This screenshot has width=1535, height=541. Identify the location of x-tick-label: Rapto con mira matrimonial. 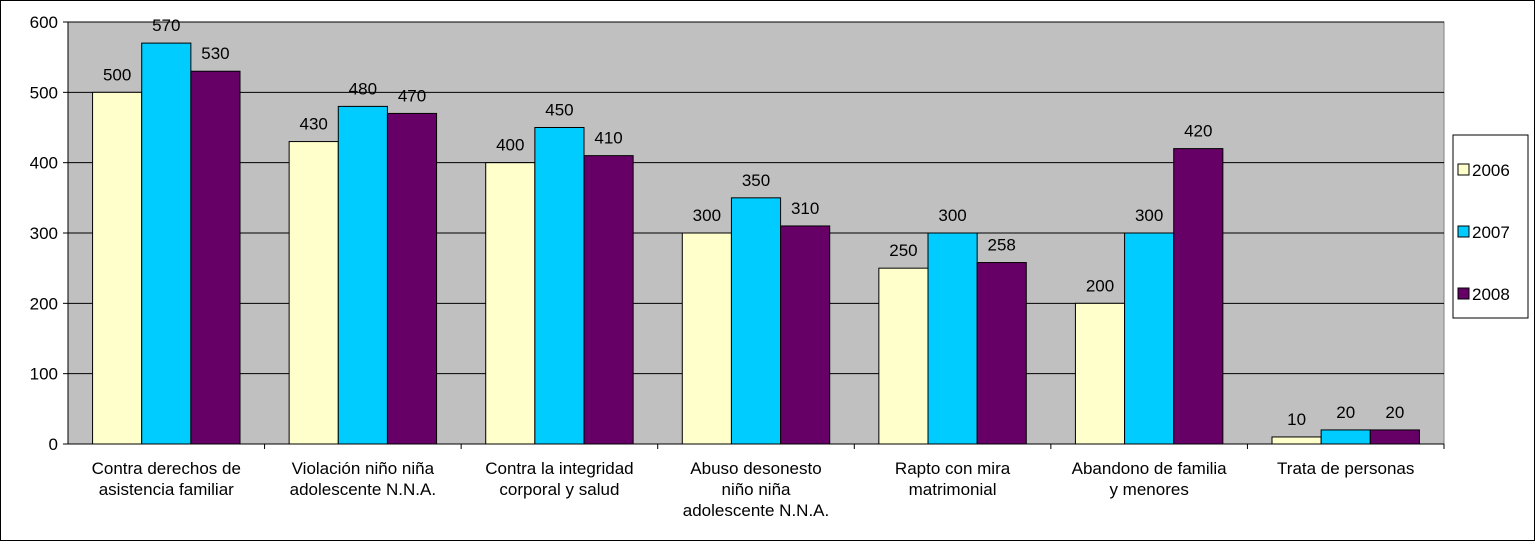
(953, 479).